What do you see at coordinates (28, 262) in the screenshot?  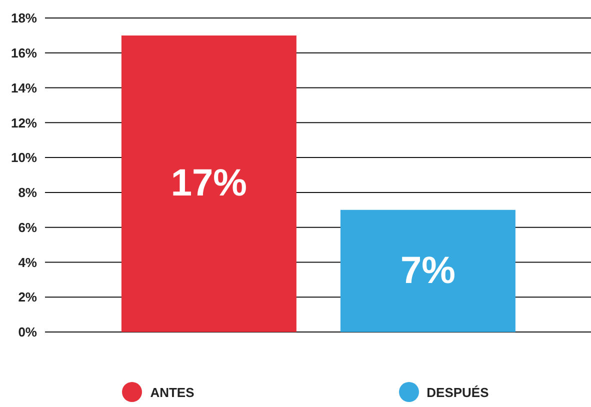 I see `y-tick-label: 4%` at bounding box center [28, 262].